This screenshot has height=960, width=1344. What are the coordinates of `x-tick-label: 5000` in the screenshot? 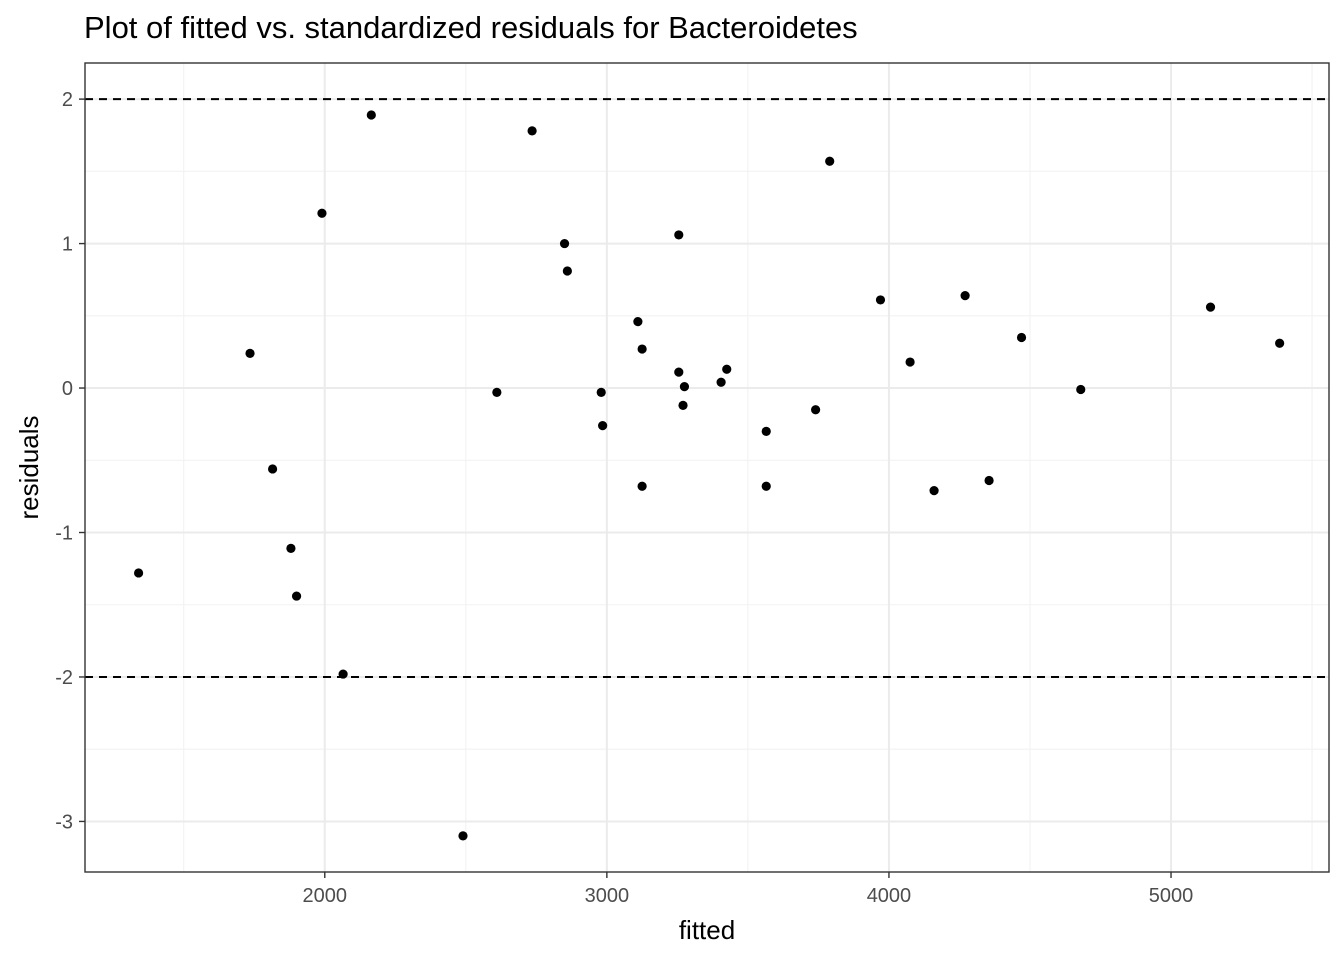 It's located at (1171, 896).